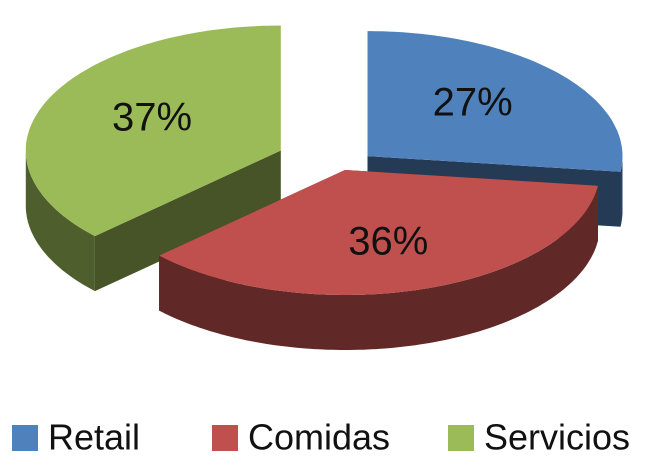 The image size is (667, 463). What do you see at coordinates (388, 241) in the screenshot?
I see `data-label: 36%` at bounding box center [388, 241].